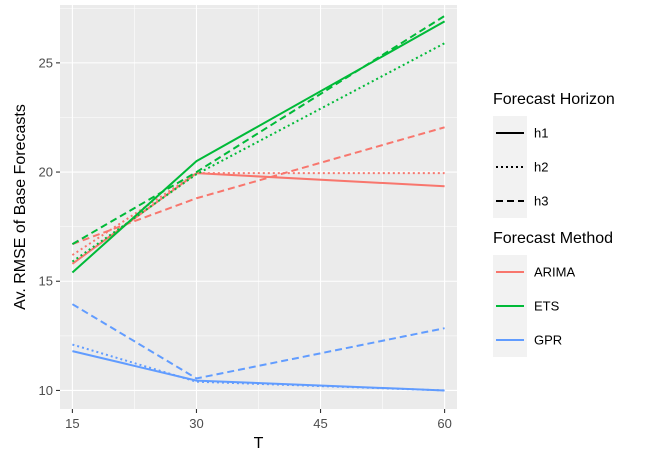 This screenshot has height=452, width=649. I want to click on legend-color: Forecast Method ARIMA ETS GPR, so click(553, 293).